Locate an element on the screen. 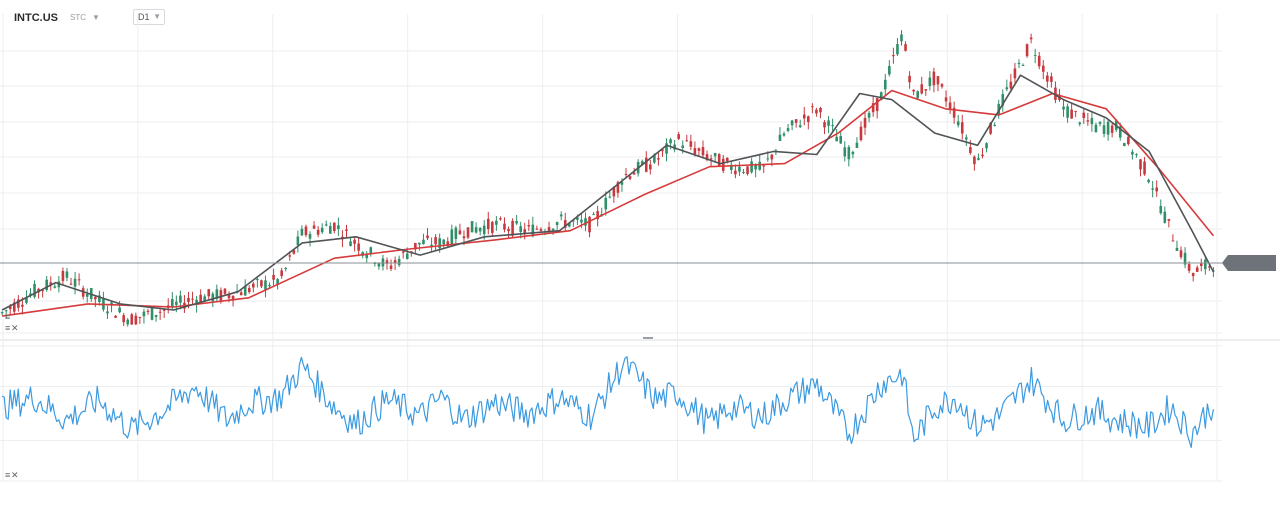 The image size is (1280, 505). legend-close-icon: ✕ is located at coordinates (15, 328).